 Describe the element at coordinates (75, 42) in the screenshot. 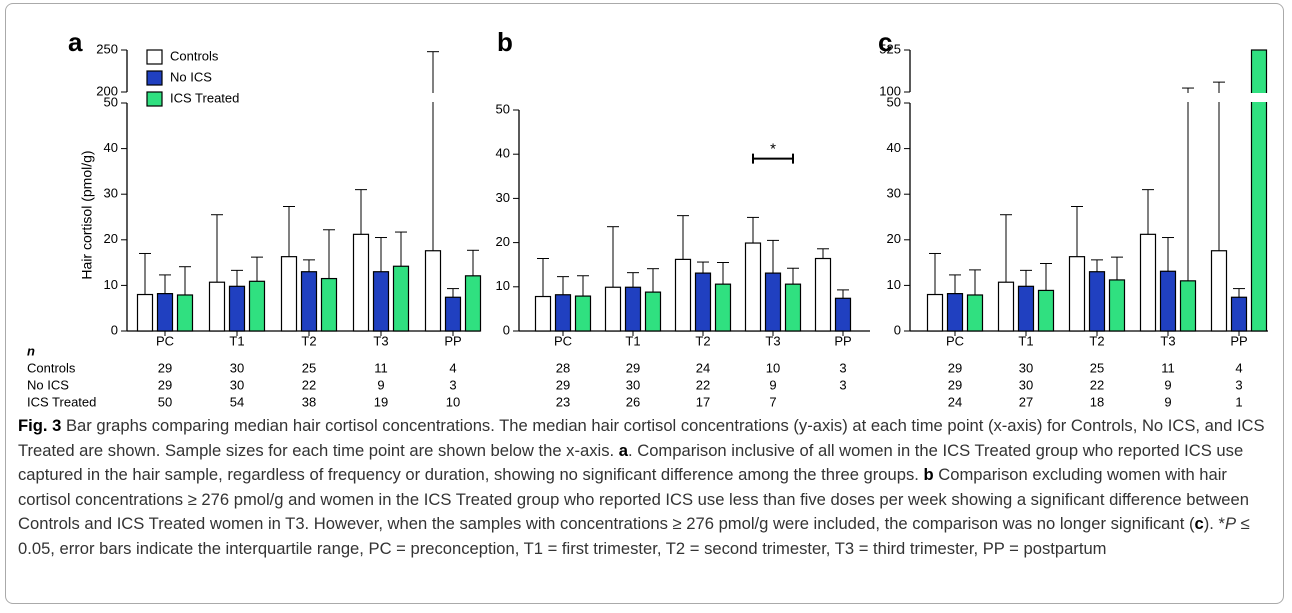

I see `panel-letter: a` at that location.